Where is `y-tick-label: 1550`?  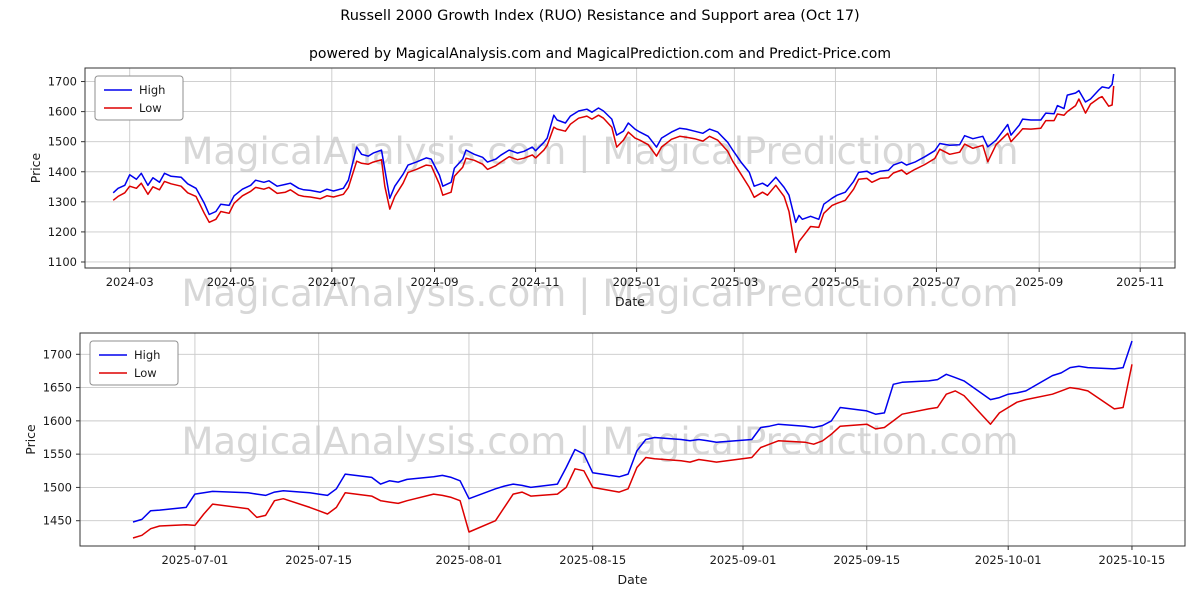 y-tick-label: 1550 is located at coordinates (57, 454).